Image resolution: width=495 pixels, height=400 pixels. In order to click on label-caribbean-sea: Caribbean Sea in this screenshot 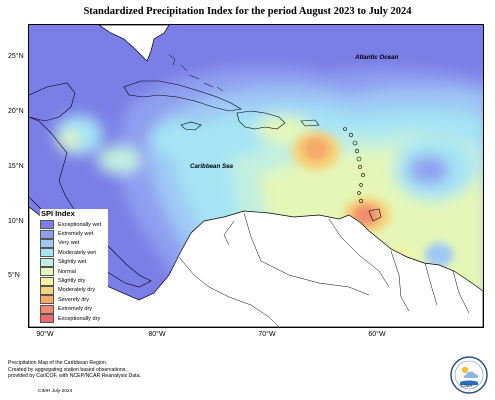, I will do `click(211, 166)`.